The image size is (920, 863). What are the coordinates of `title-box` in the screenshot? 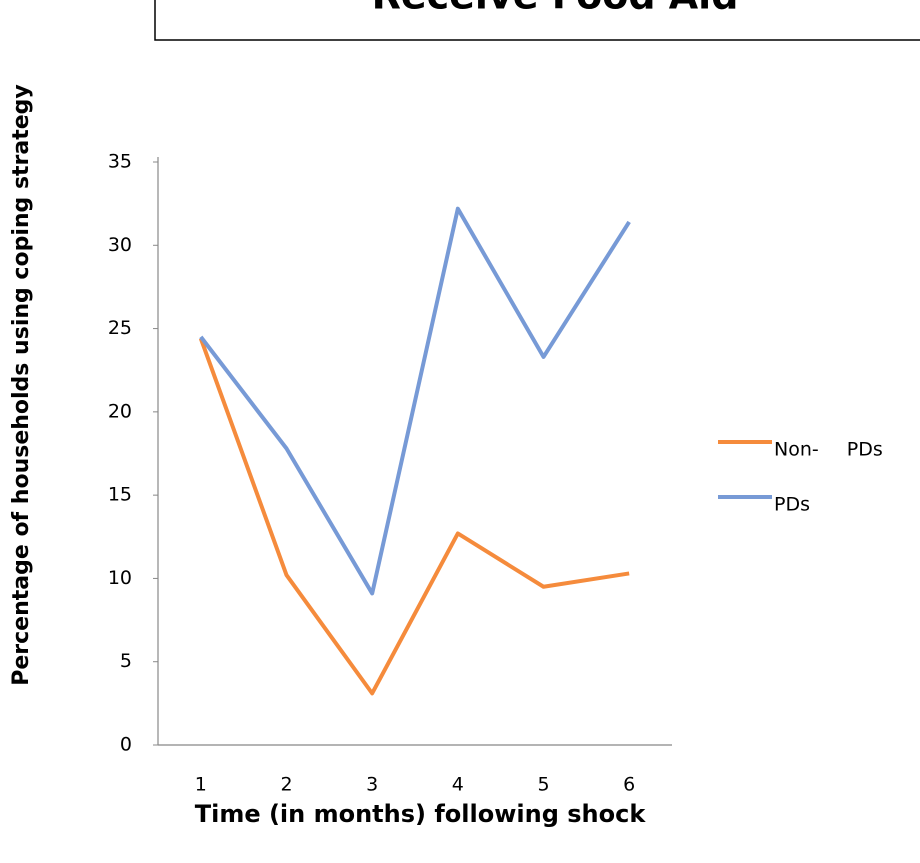 It's located at (537, 20).